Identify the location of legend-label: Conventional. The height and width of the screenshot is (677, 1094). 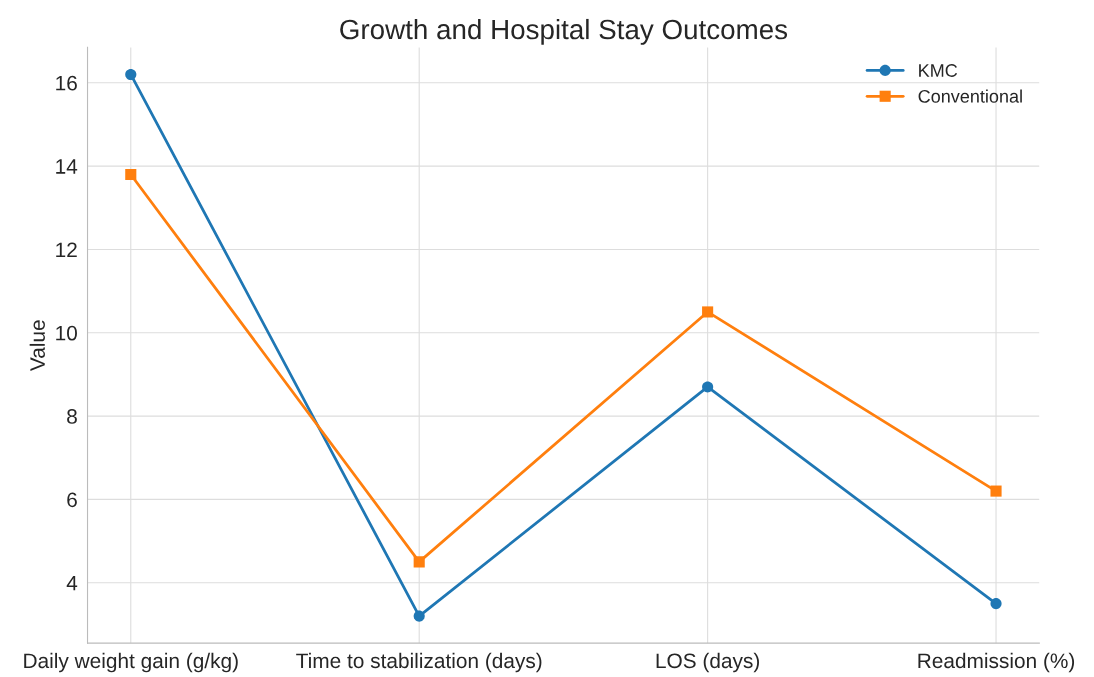
(970, 96).